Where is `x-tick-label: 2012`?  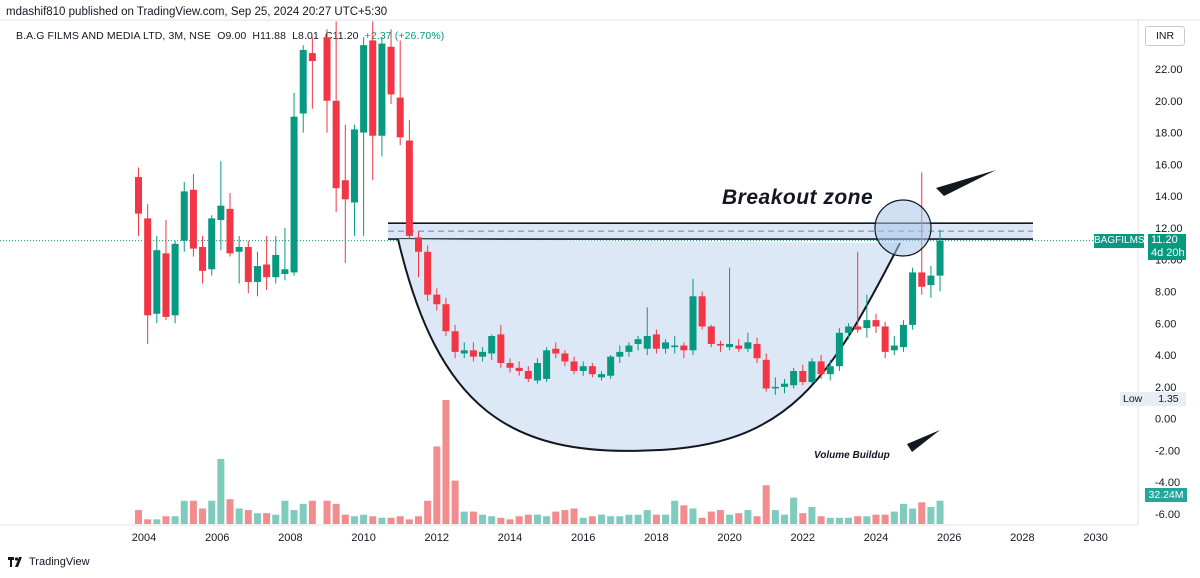
x-tick-label: 2012 is located at coordinates (437, 538).